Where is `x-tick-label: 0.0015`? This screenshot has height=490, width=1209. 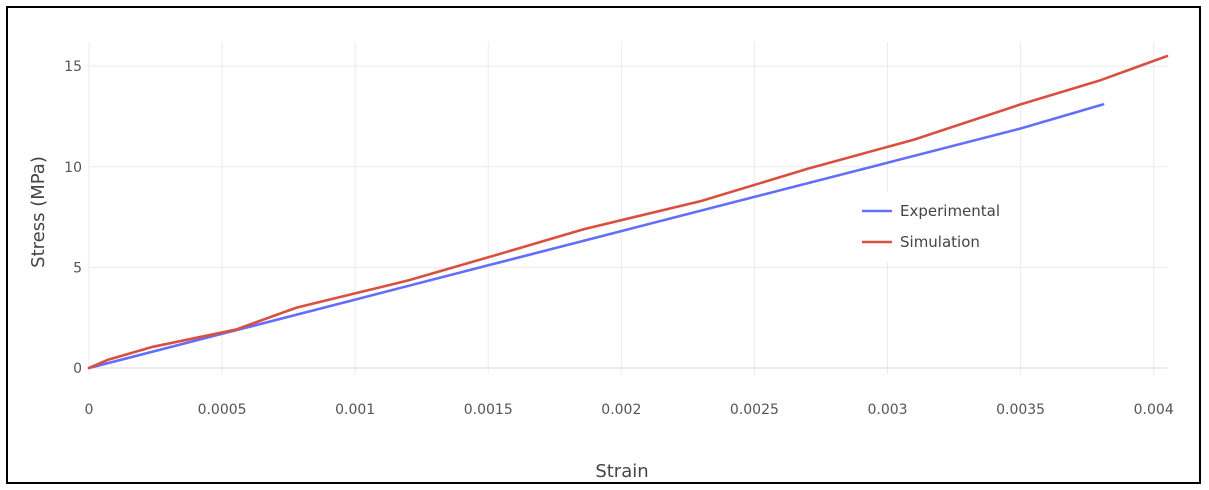 x-tick-label: 0.0015 is located at coordinates (488, 410).